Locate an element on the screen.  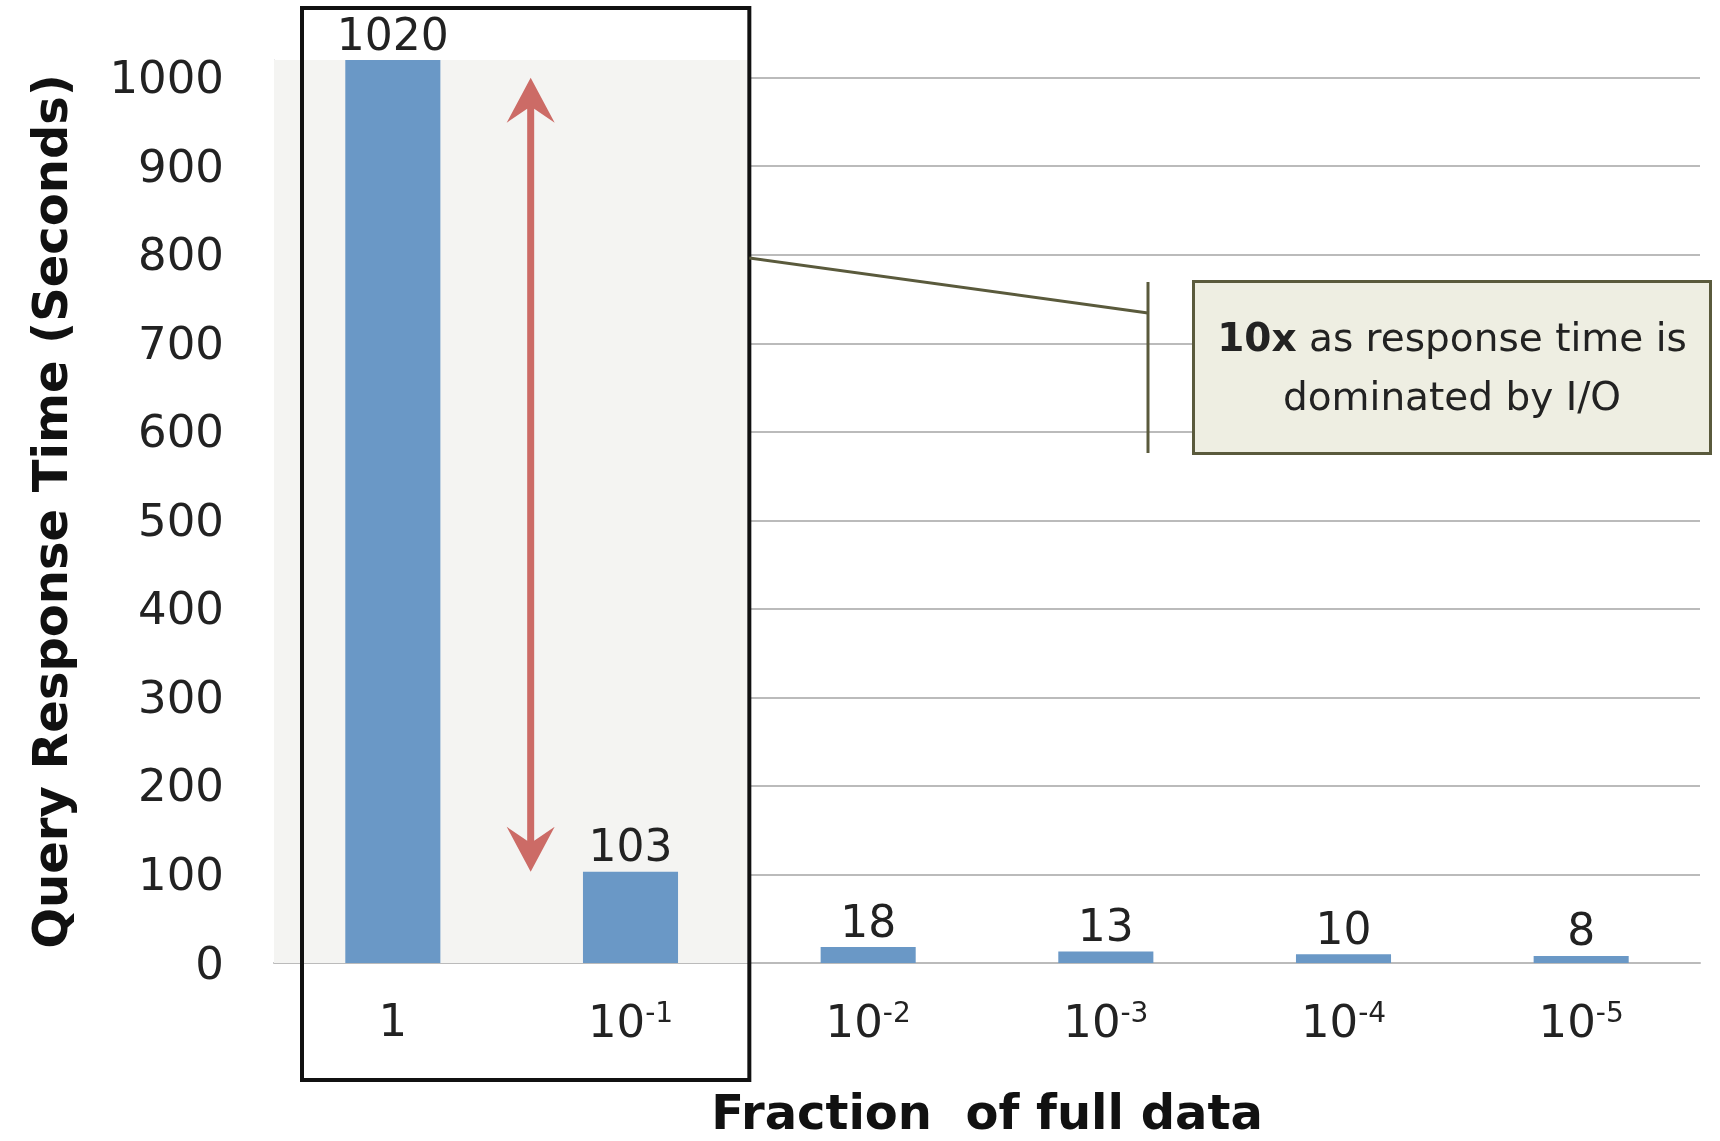
y-tick-label: 400 is located at coordinates (181, 609).